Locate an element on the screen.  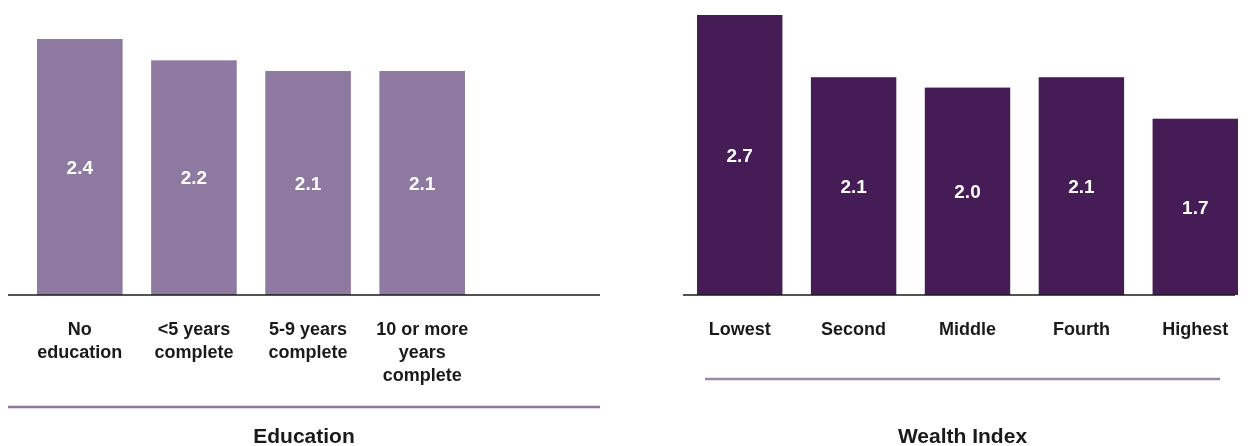
x-tick-label: Fourth is located at coordinates (1081, 329).